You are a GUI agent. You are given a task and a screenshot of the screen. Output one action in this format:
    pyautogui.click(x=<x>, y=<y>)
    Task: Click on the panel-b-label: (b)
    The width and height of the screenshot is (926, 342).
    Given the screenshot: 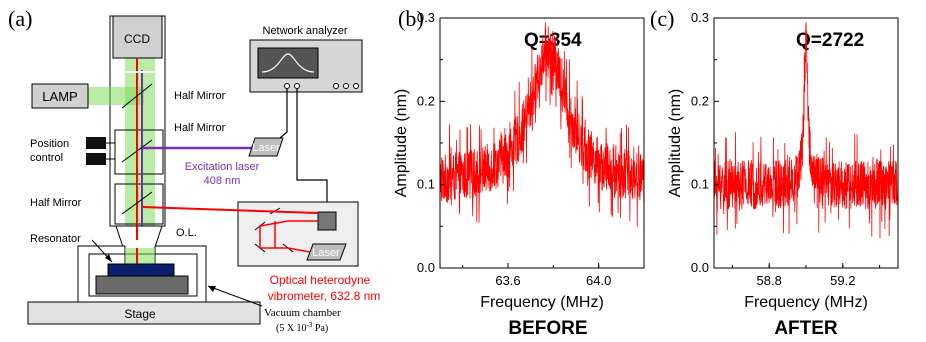 What is the action you would take?
    pyautogui.click(x=411, y=18)
    